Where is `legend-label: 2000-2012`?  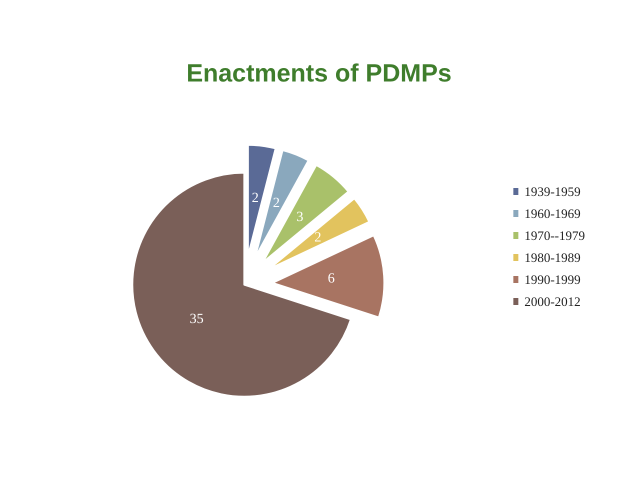
legend-label: 2000-2012 is located at coordinates (552, 301).